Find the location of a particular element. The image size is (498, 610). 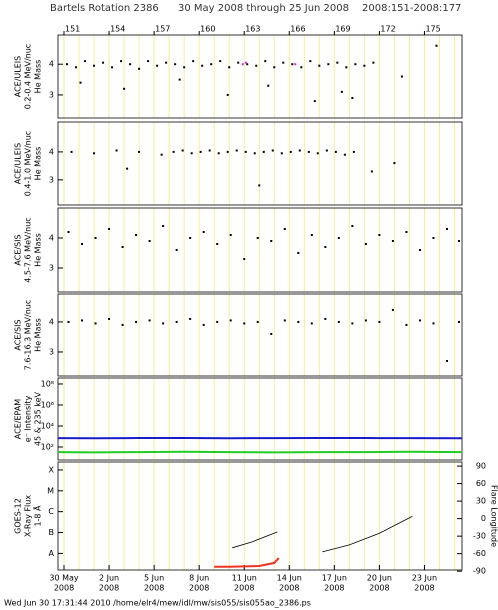

y-axis-label: e⁻ Intensity is located at coordinates (28, 418).